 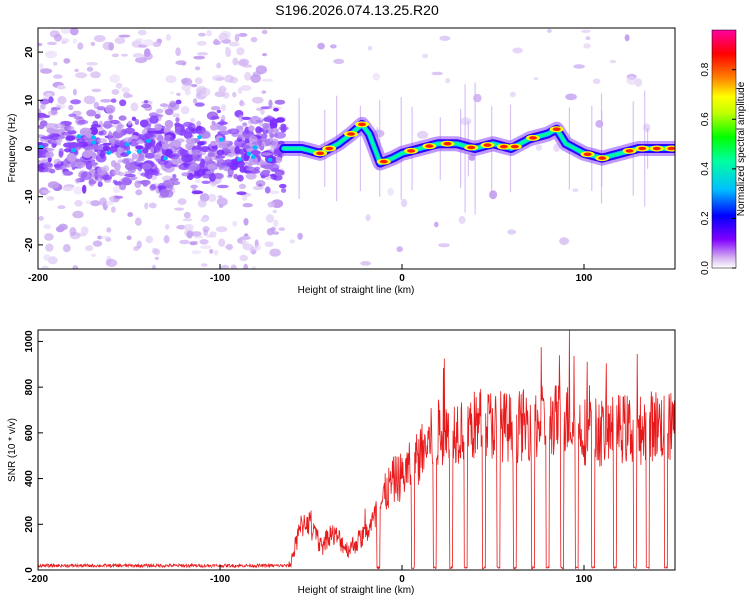 I want to click on colorbar-label: Normalized spectral amplitude, so click(x=741, y=148).